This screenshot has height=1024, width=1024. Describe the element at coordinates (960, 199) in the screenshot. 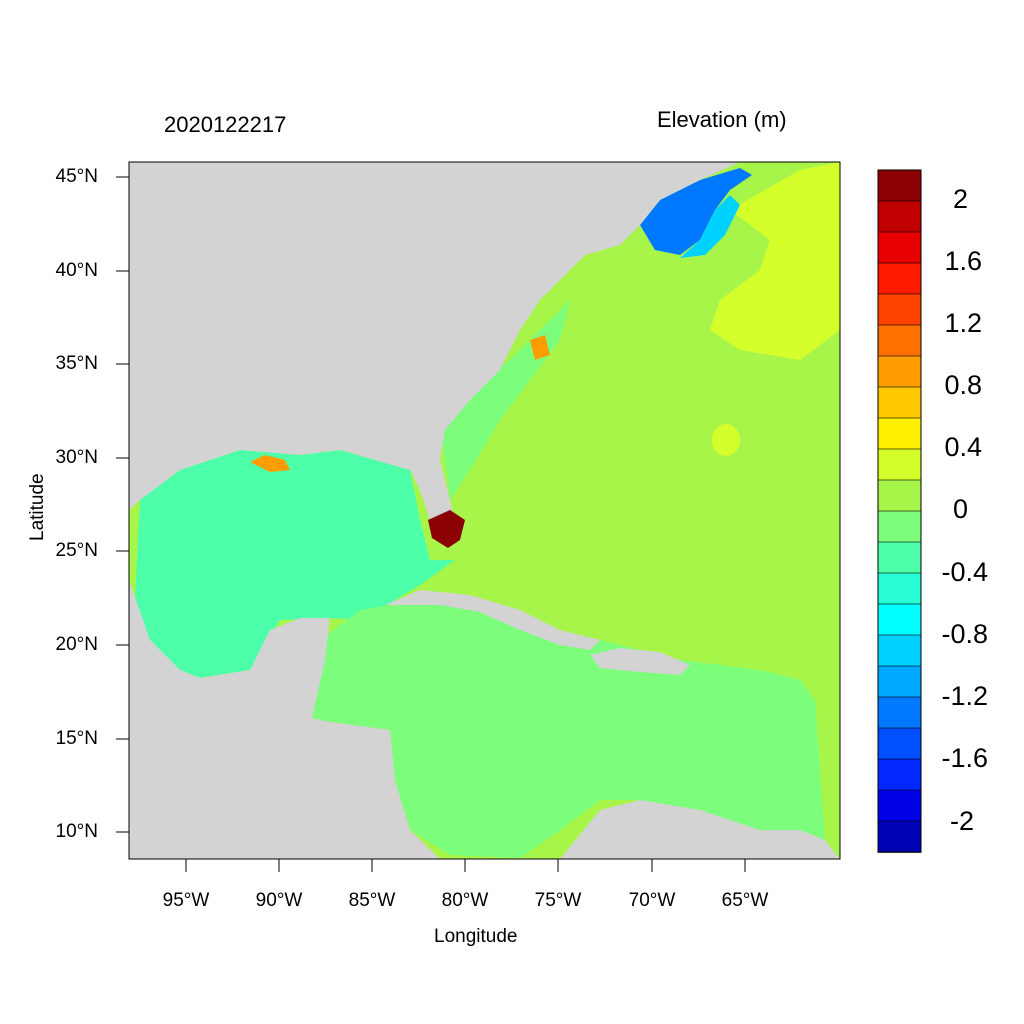

I see `colorbar-label: 2` at that location.